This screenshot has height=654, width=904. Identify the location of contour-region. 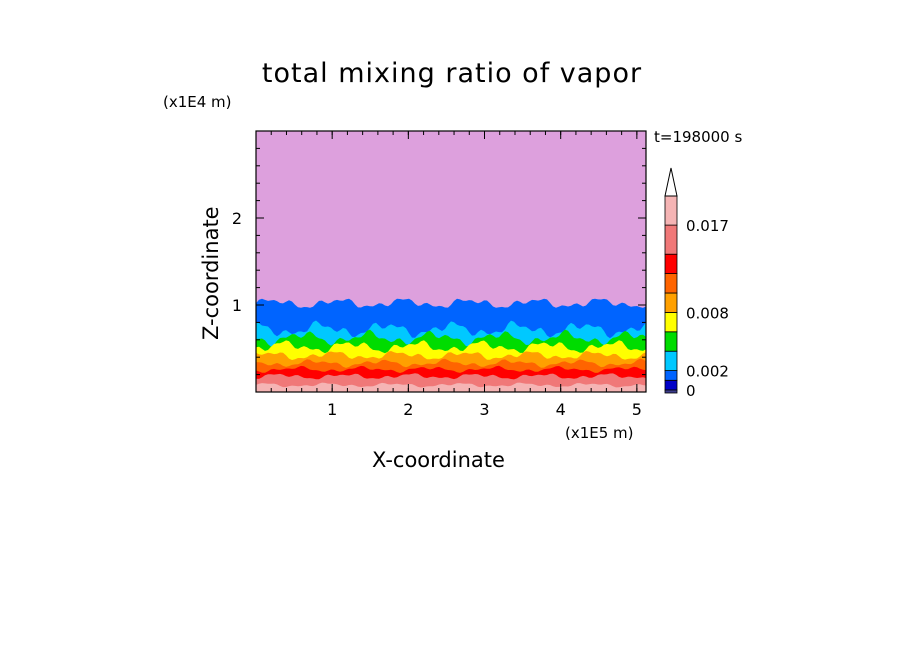
(451, 387).